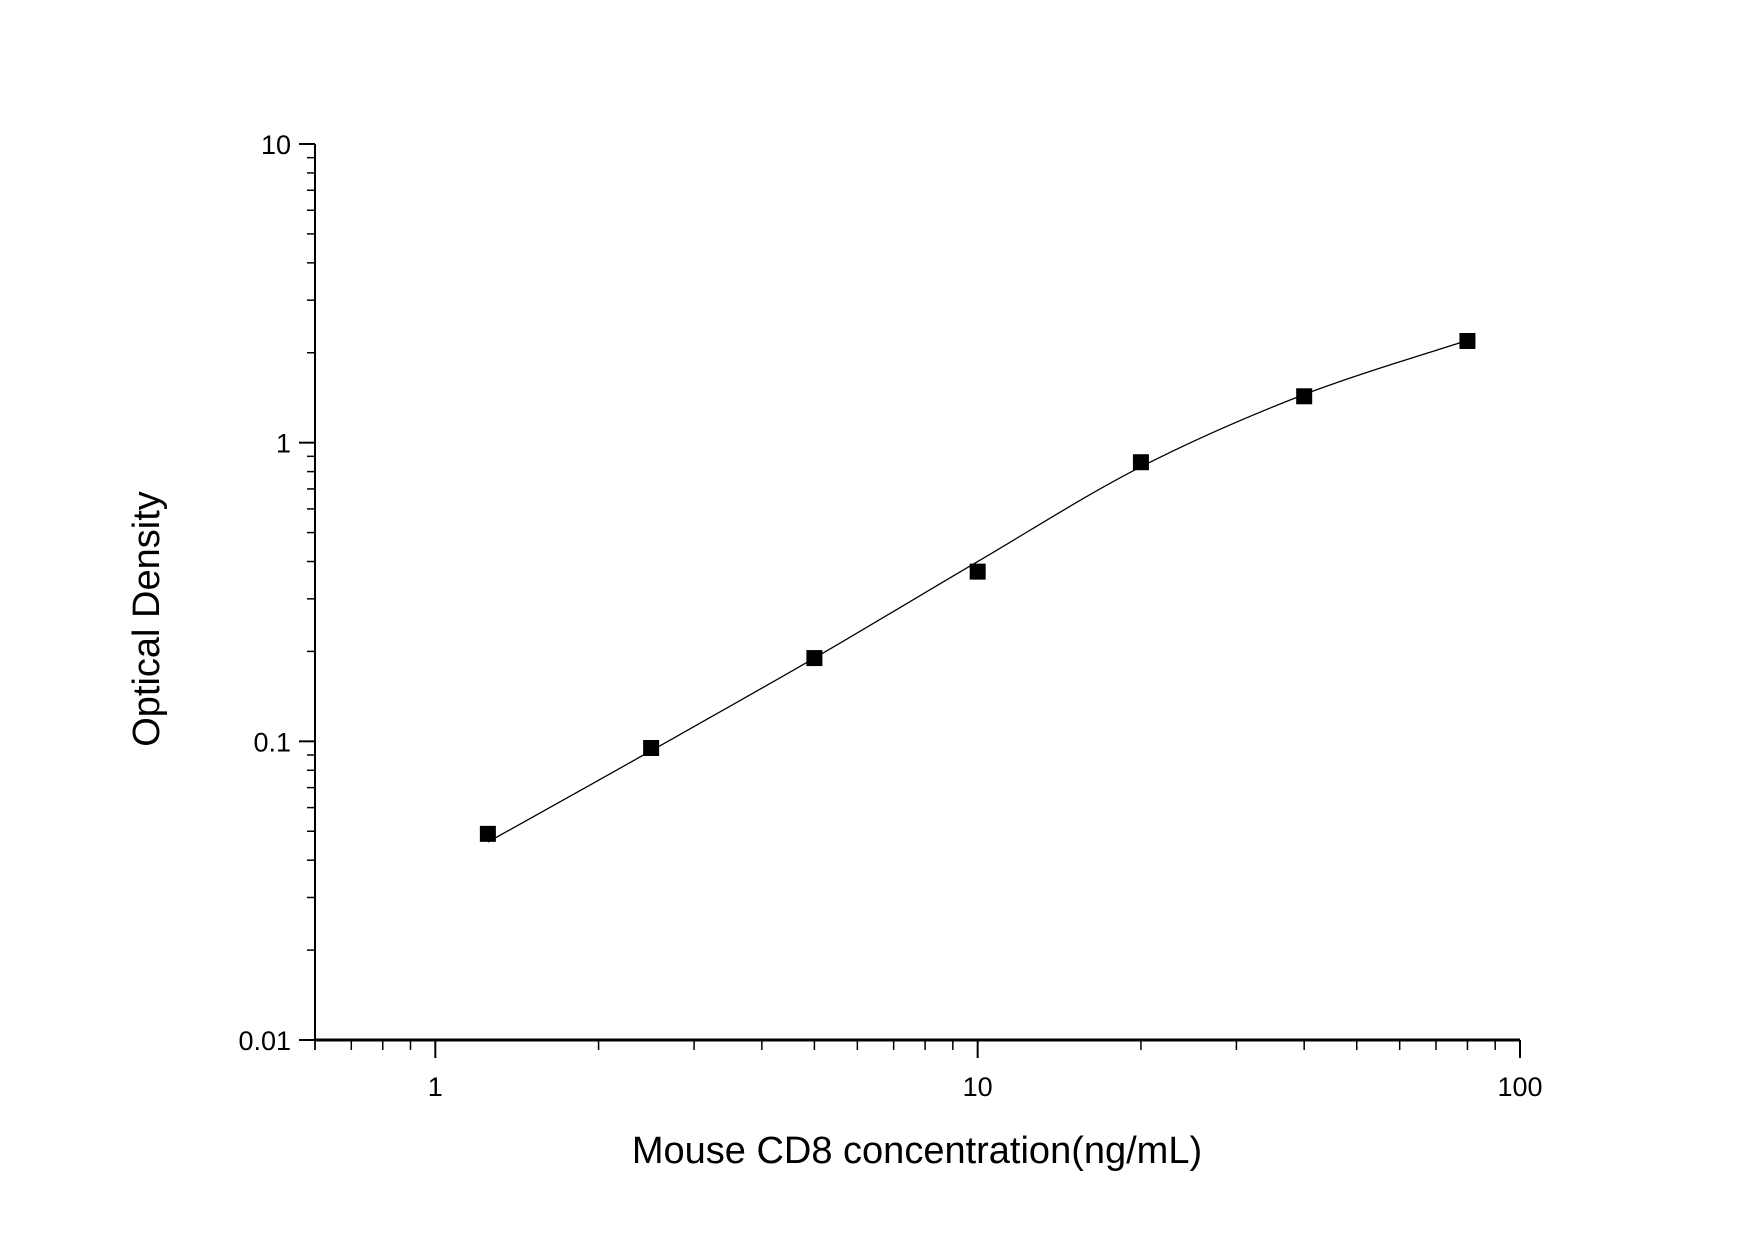  I want to click on y-tick-label: 0.01, so click(264, 1041).